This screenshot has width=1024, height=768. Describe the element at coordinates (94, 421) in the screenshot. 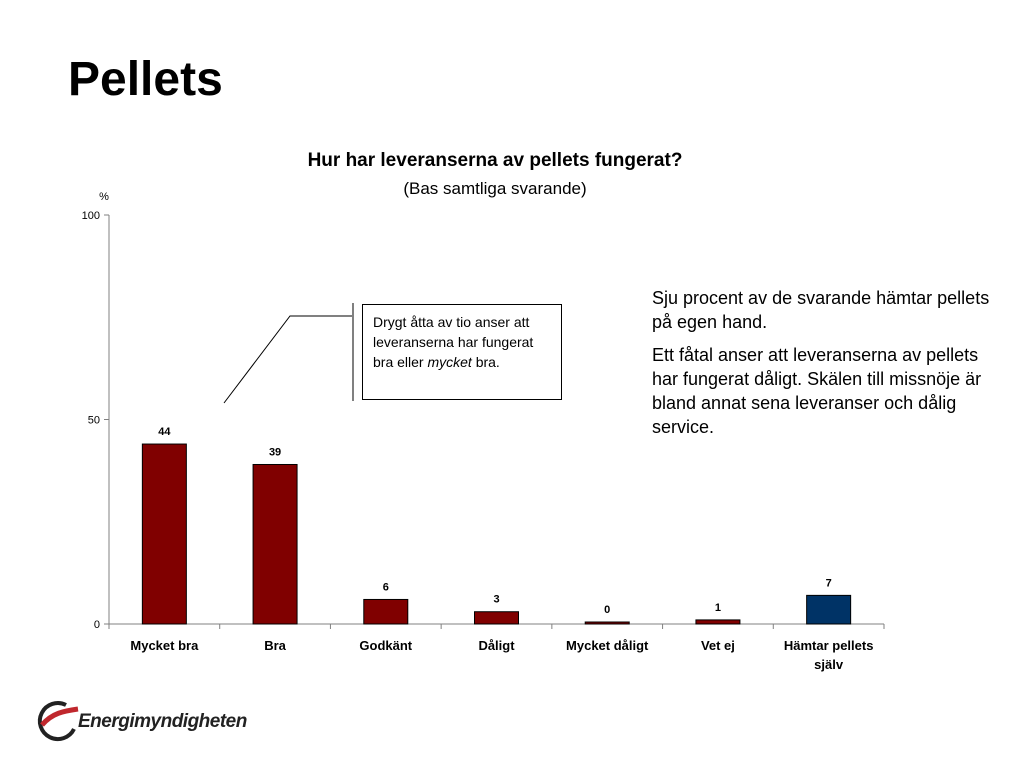

I see `y-tick-label: 50` at that location.